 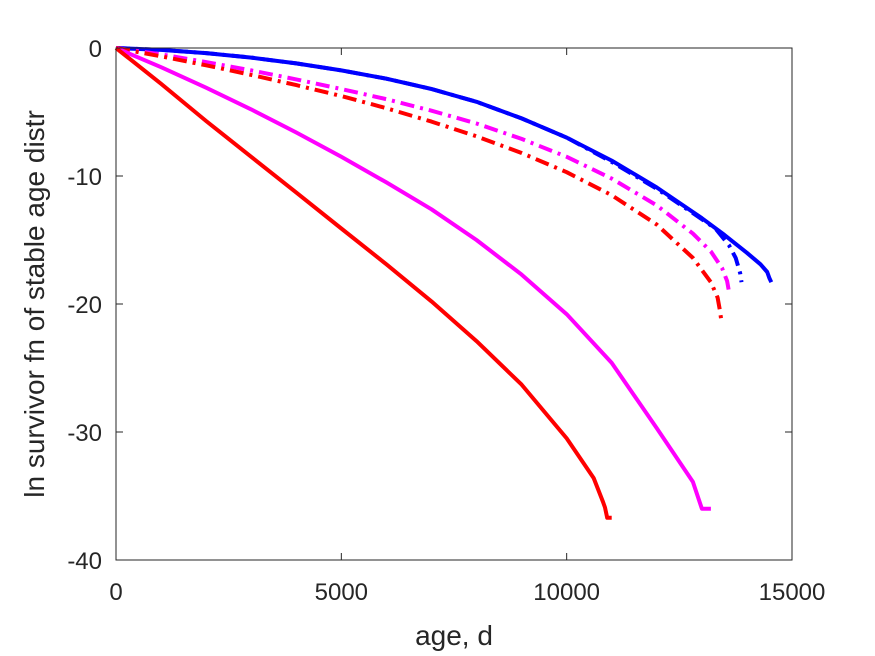 I want to click on y-tick-label: -30, so click(x=84, y=433).